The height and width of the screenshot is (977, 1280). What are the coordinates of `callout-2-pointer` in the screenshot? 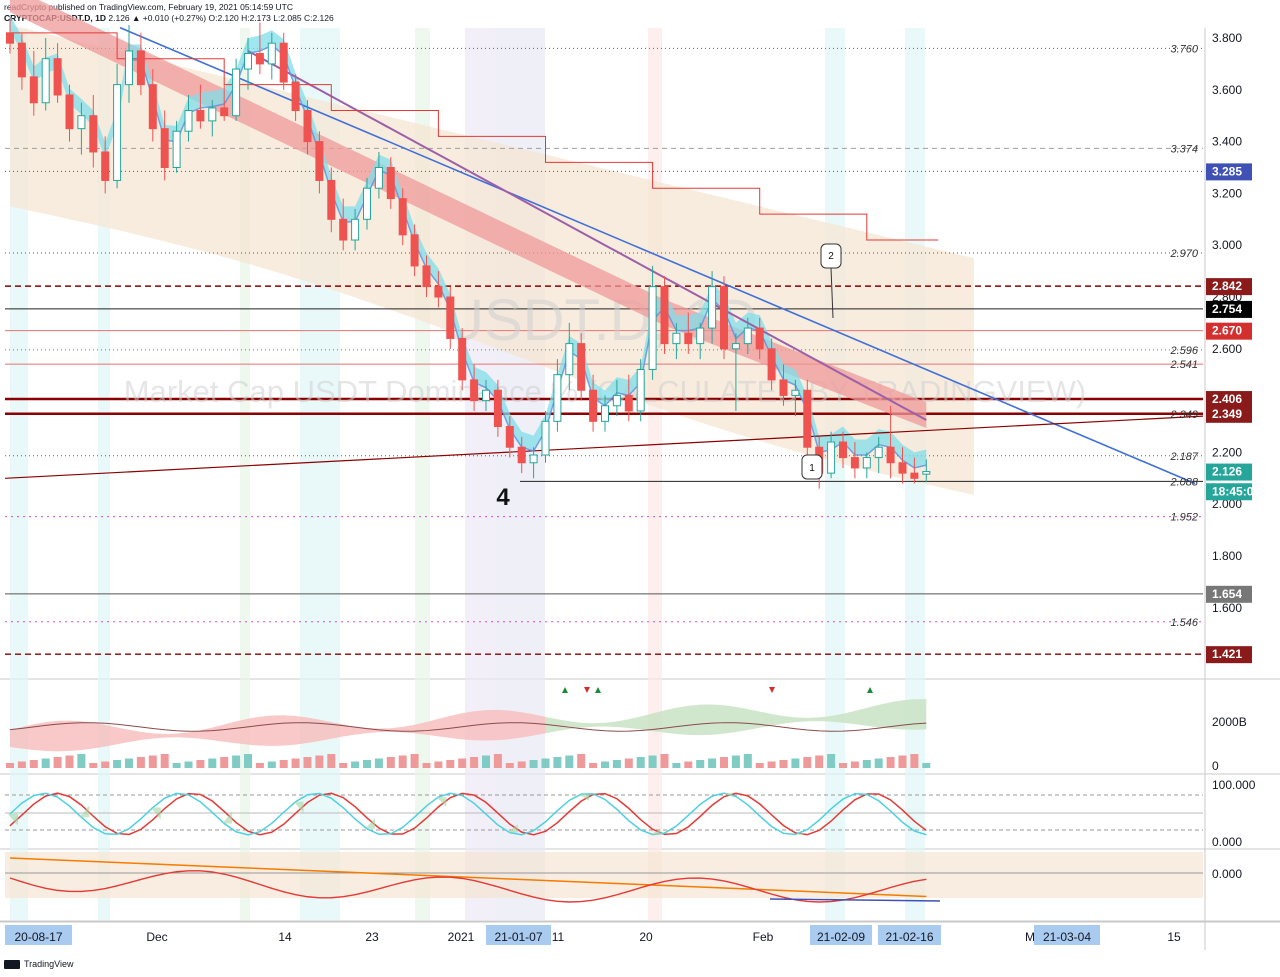 It's located at (832, 293).